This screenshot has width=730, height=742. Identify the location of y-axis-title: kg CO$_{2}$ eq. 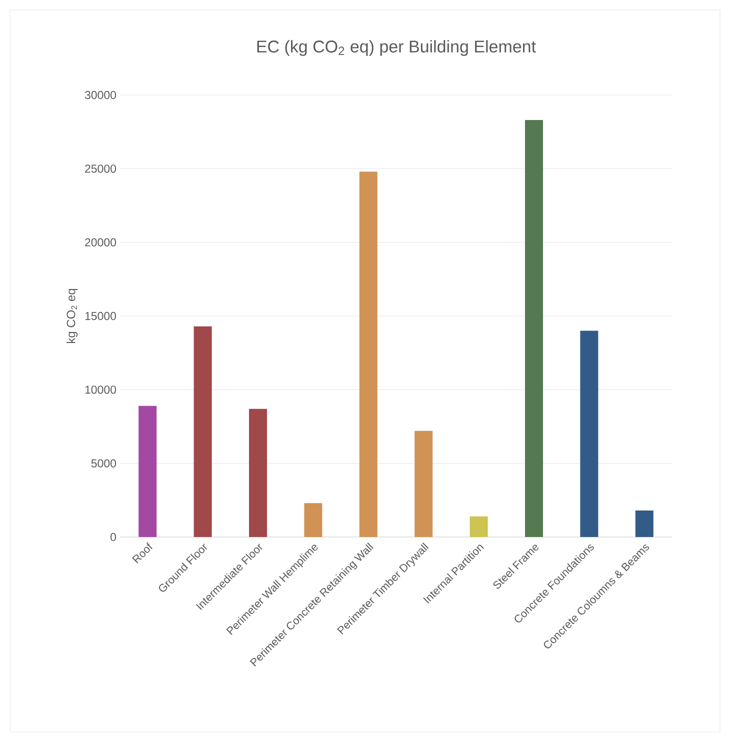
(72, 315).